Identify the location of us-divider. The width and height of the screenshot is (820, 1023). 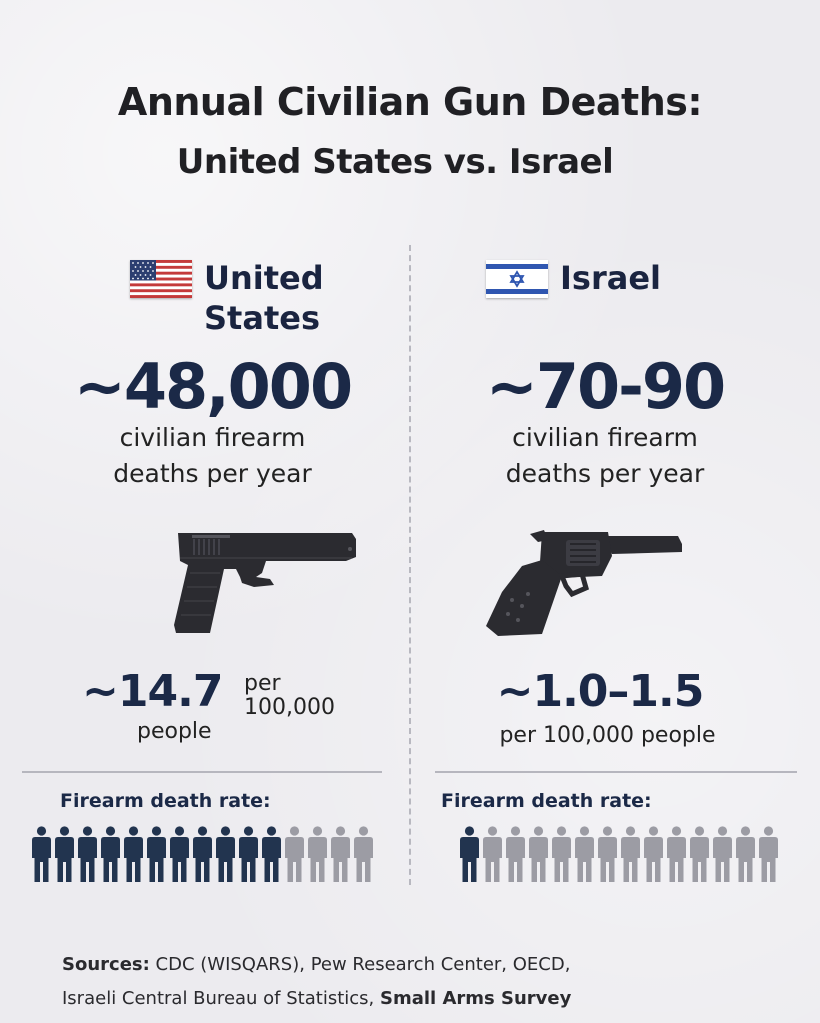
(202, 772).